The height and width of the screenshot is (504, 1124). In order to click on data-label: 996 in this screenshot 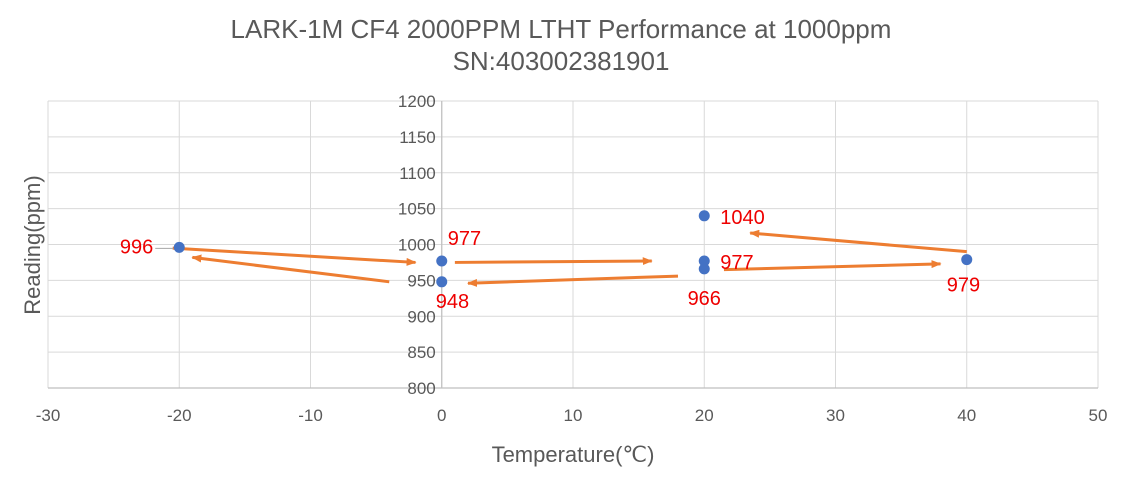, I will do `click(136, 247)`.